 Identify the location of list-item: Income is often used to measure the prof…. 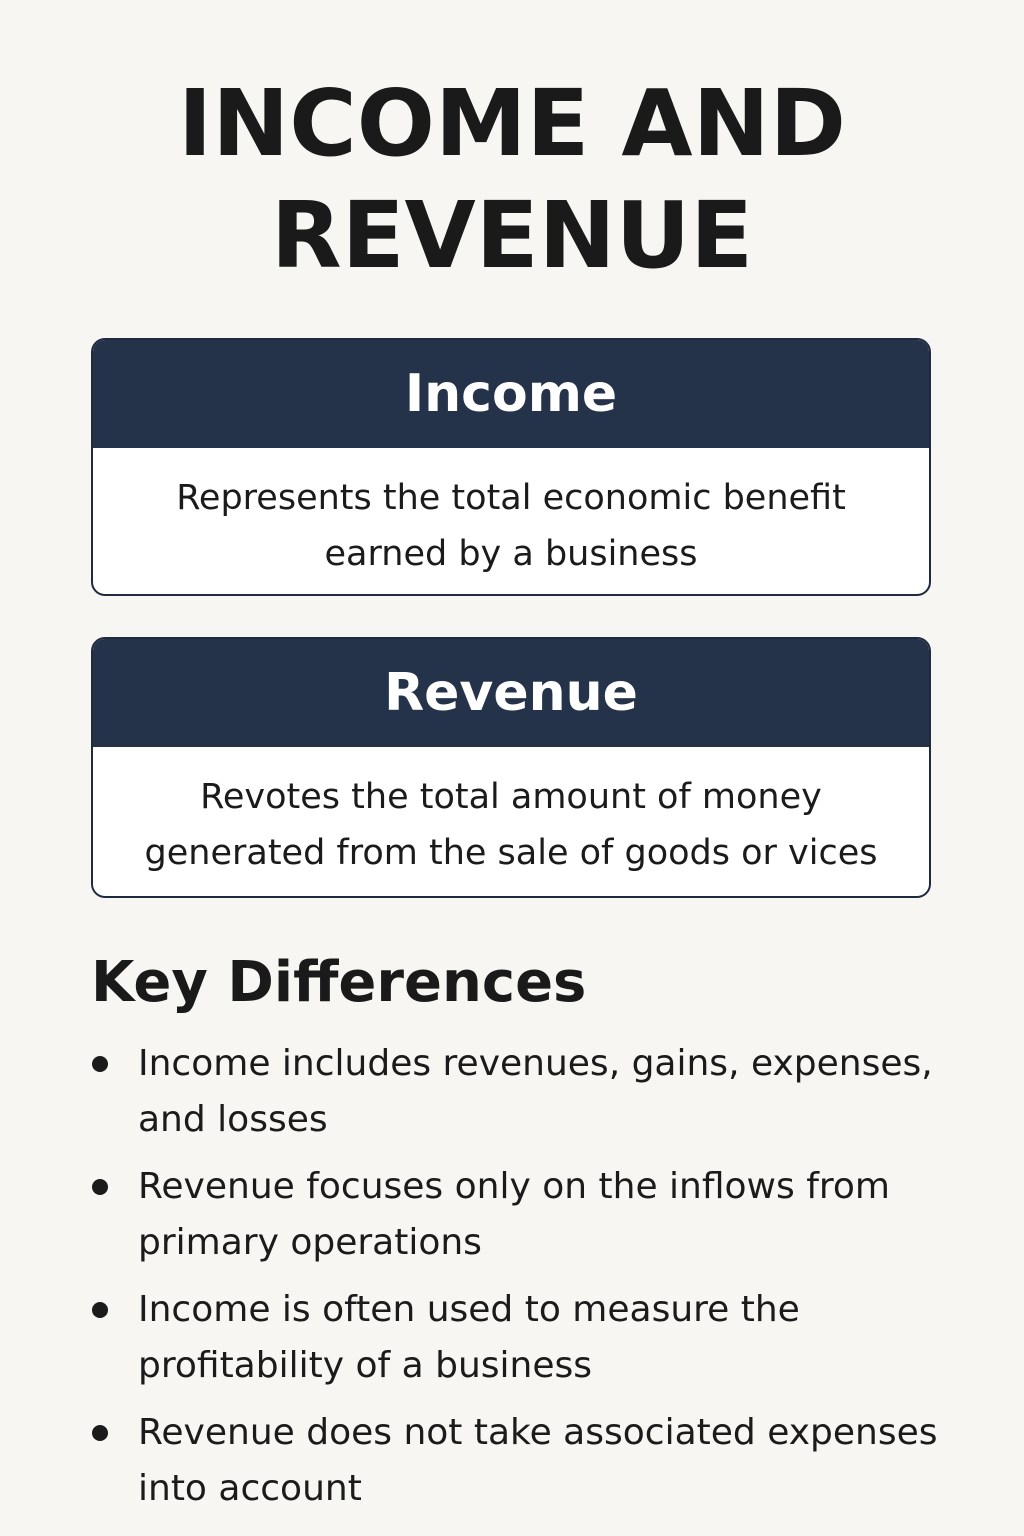
(530, 1338).